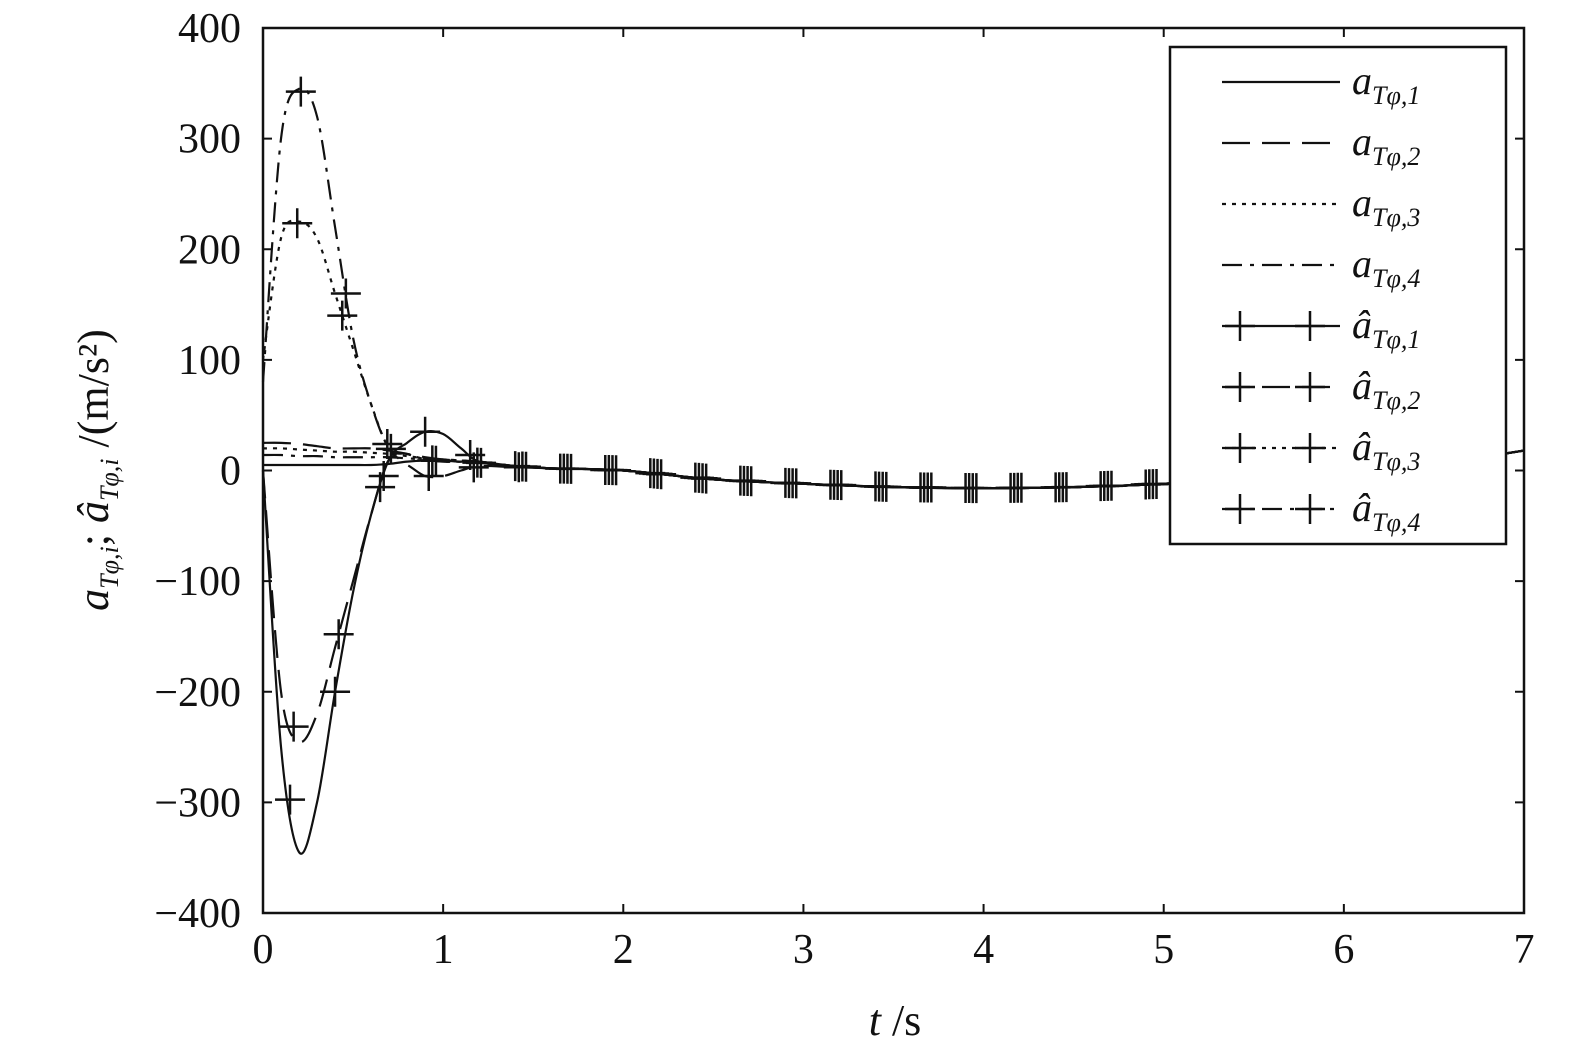 The image size is (1575, 1053). I want to click on legend-label: aTφ,1, so click(1386, 84).